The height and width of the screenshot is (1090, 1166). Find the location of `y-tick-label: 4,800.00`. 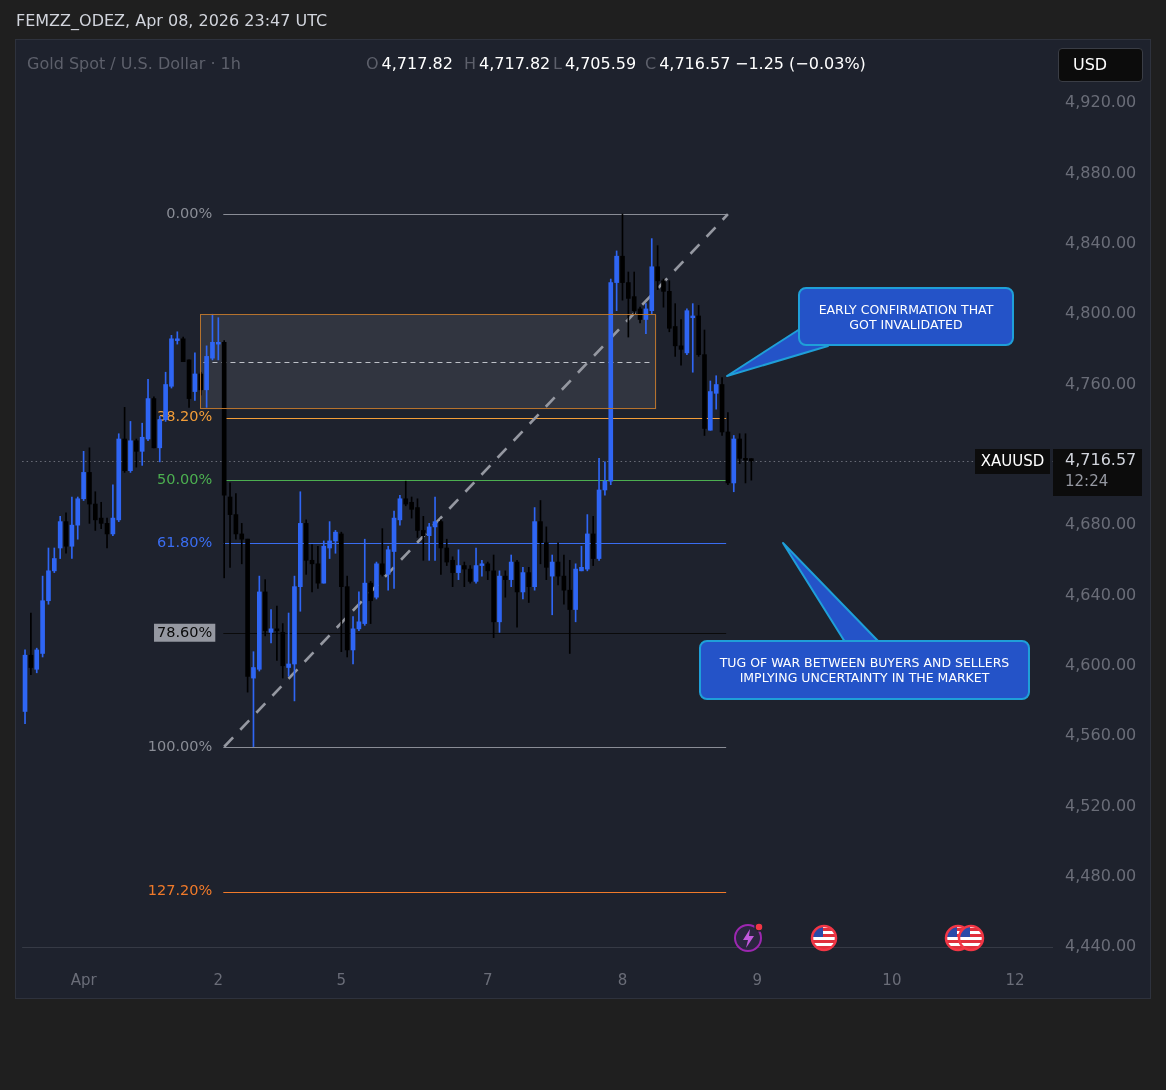

y-tick-label: 4,800.00 is located at coordinates (1101, 313).